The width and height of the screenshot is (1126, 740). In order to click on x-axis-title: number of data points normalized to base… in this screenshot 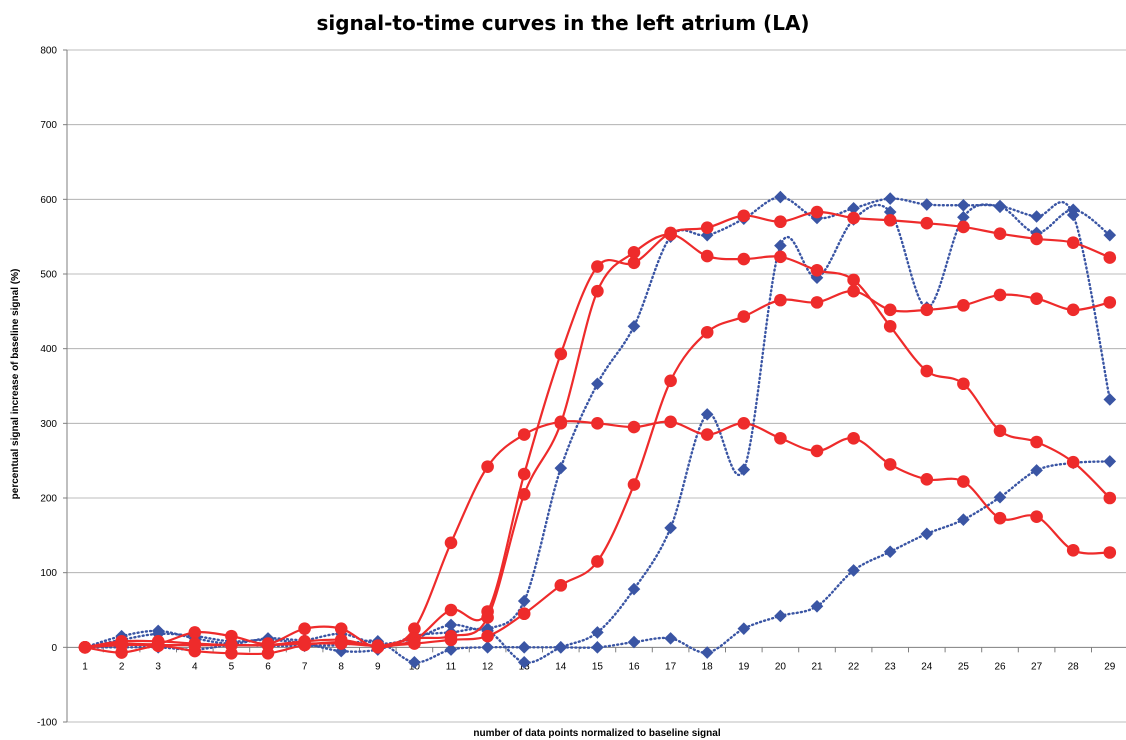, I will do `click(596, 733)`.